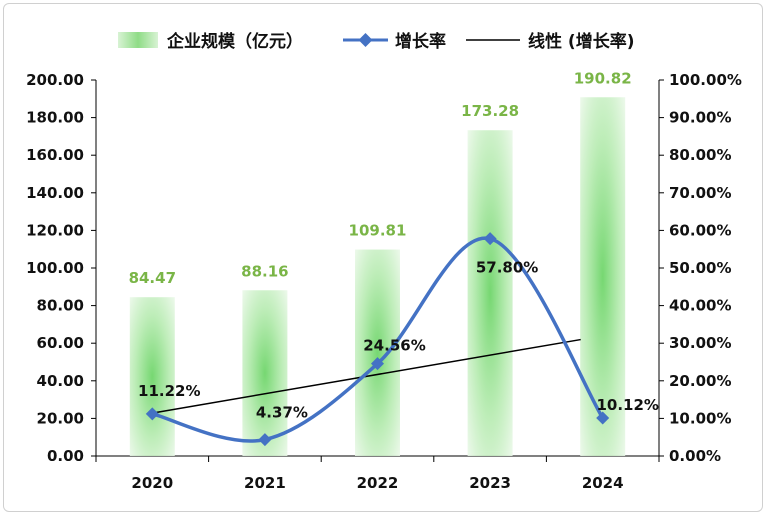 This screenshot has width=768, height=517. What do you see at coordinates (378, 483) in the screenshot?
I see `x-tick-label: 2022` at bounding box center [378, 483].